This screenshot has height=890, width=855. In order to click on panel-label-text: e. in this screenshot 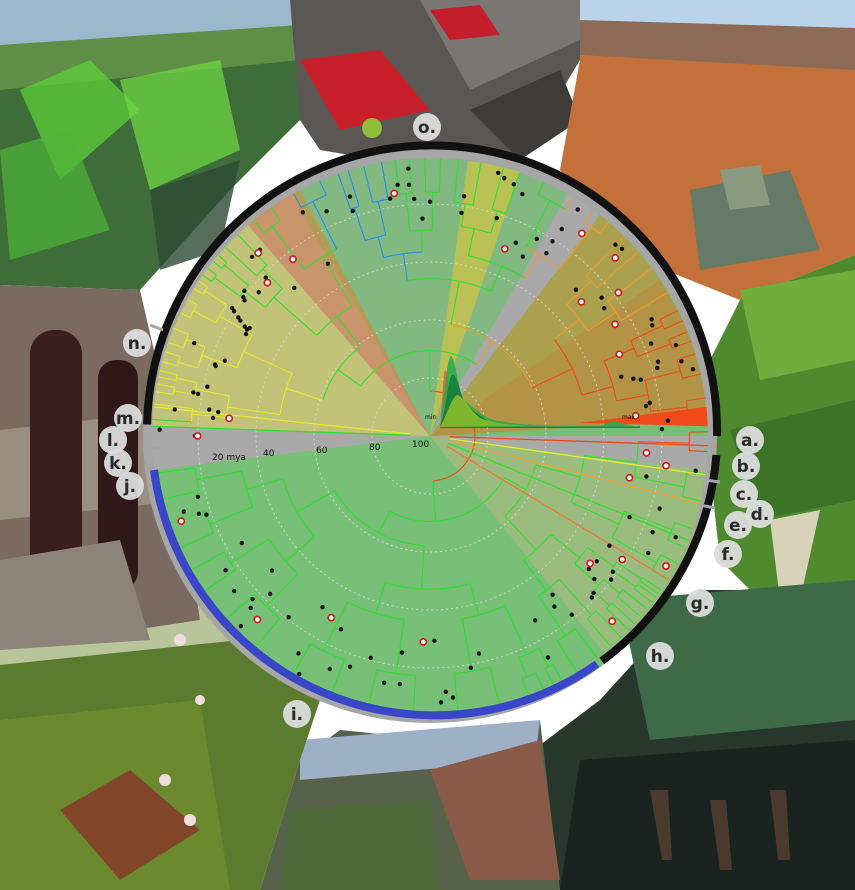, I will do `click(738, 526)`.